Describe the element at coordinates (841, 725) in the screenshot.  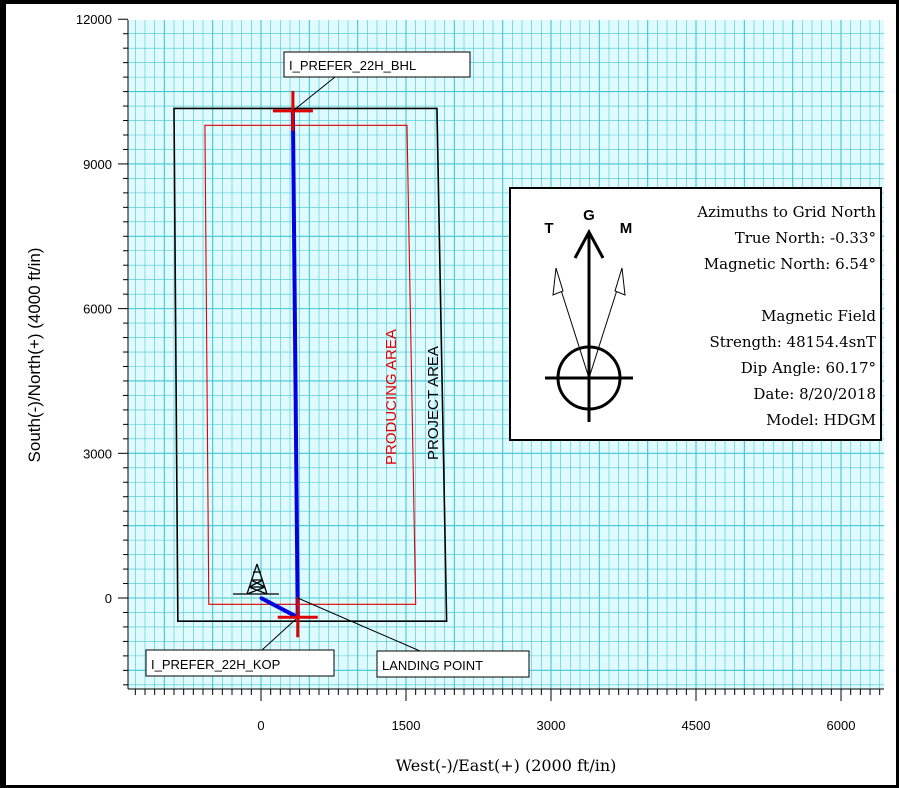
I see `x-tick-label: 6000` at that location.